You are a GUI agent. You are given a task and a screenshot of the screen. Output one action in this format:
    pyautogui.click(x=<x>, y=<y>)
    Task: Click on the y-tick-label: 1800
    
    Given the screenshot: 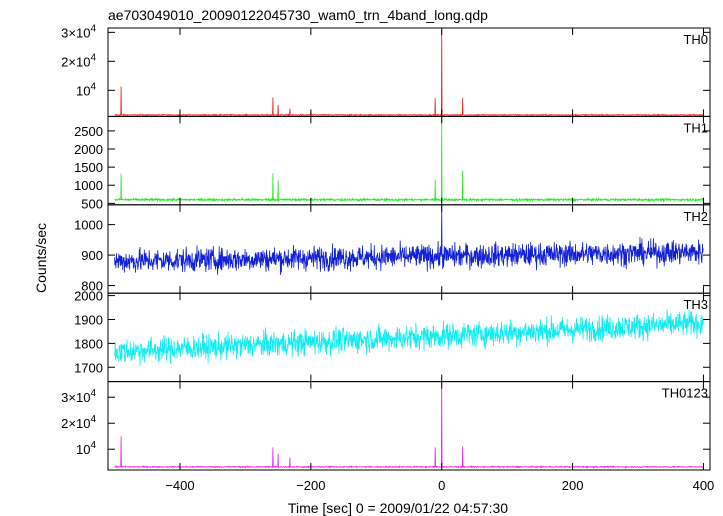 What is the action you would take?
    pyautogui.click(x=88, y=343)
    